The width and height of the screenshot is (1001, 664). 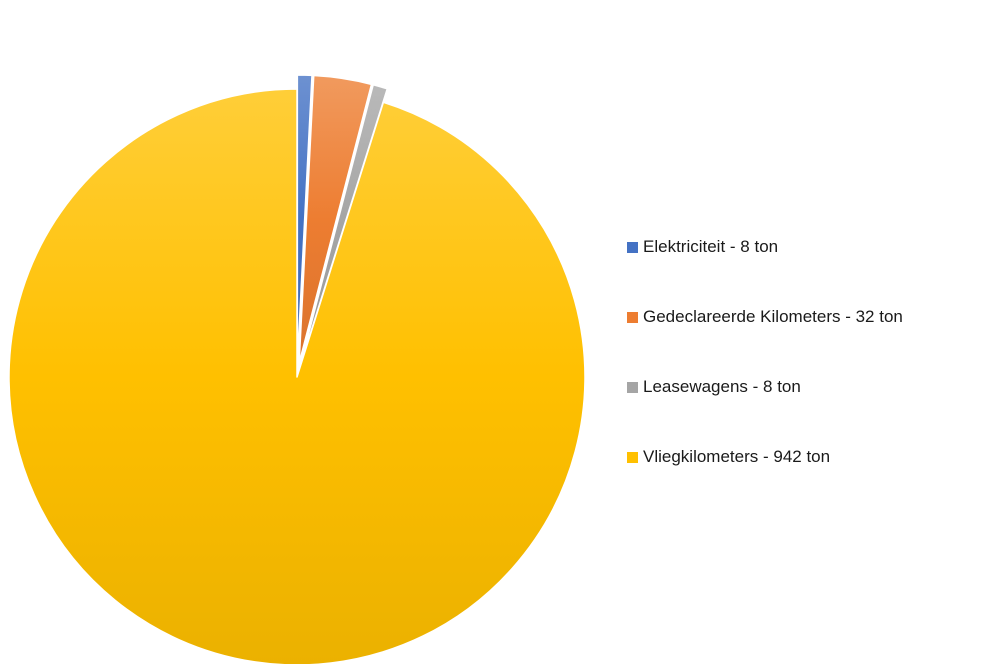 What do you see at coordinates (722, 386) in the screenshot?
I see `legend-label: Leasewagens - 8 ton` at bounding box center [722, 386].